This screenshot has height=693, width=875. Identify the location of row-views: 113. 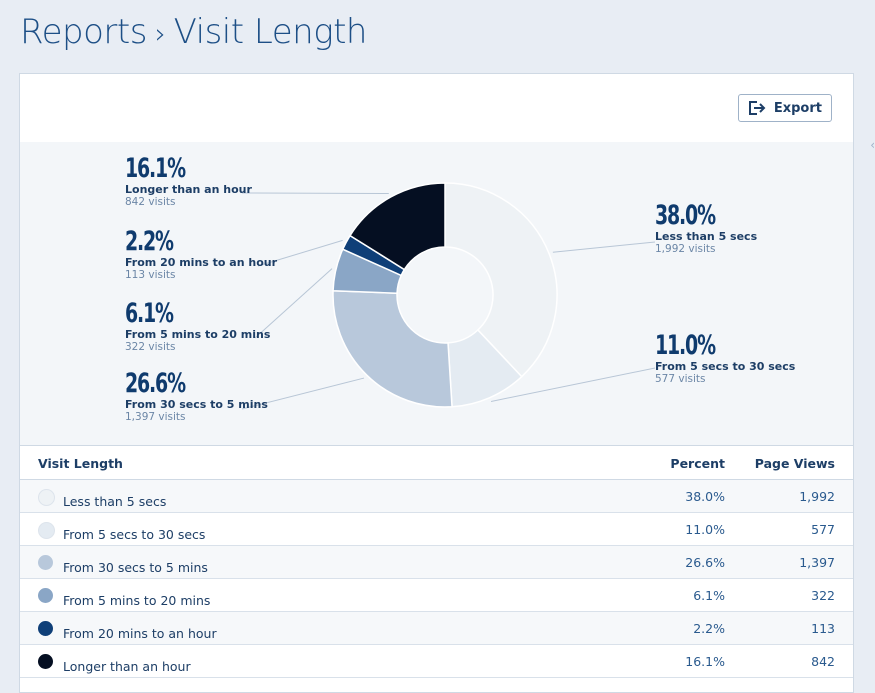
(823, 628).